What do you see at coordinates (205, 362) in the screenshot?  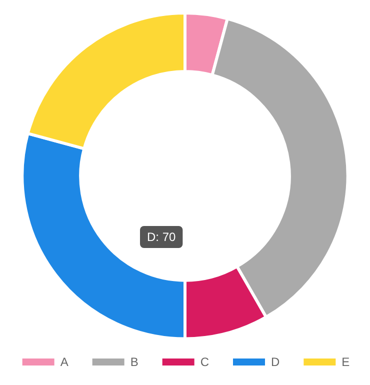 I see `legend-label: C` at bounding box center [205, 362].